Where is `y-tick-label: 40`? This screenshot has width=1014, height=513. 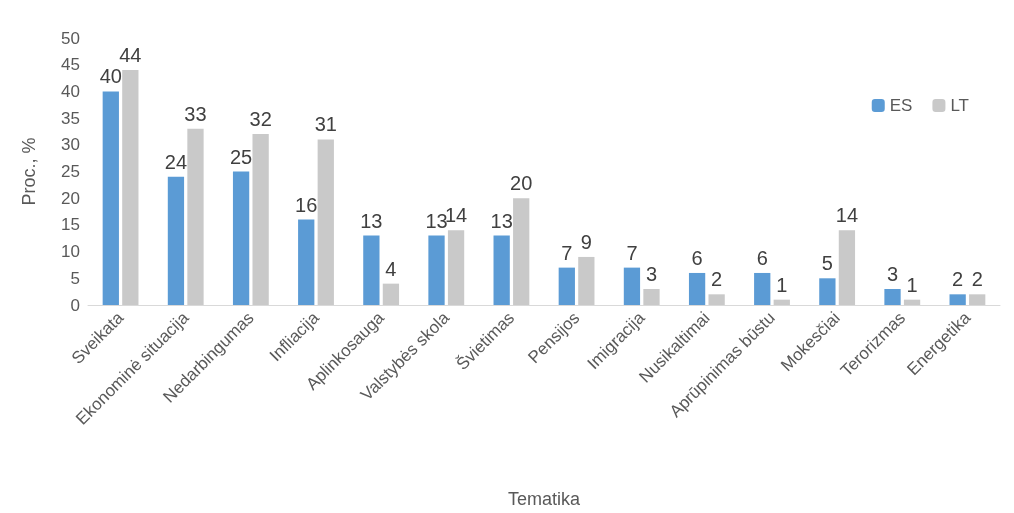
y-tick-label: 40 is located at coordinates (70, 91).